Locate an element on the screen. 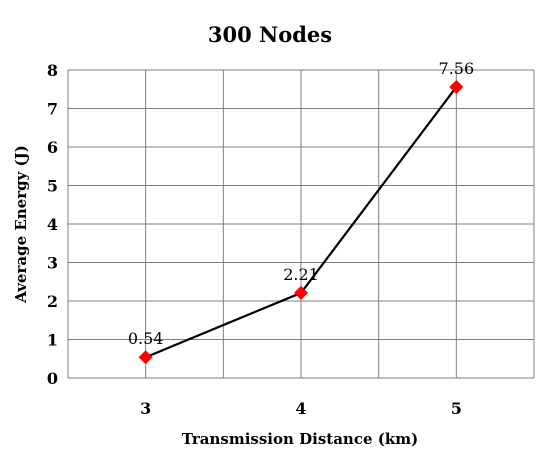 This screenshot has width=550, height=462. y-tick-label: 7 is located at coordinates (52, 109).